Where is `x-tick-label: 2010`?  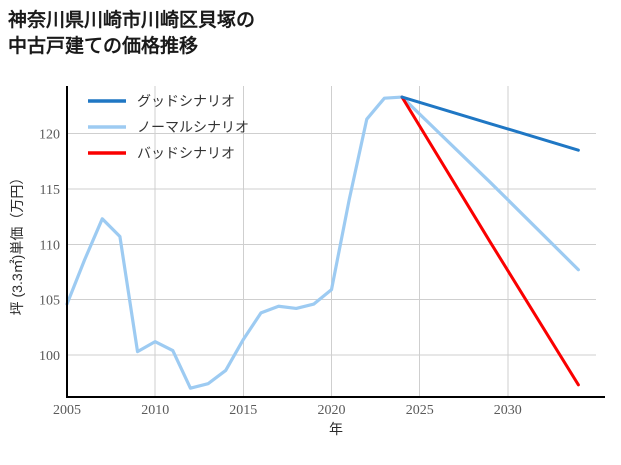
x-tick-label: 2010 is located at coordinates (155, 410).